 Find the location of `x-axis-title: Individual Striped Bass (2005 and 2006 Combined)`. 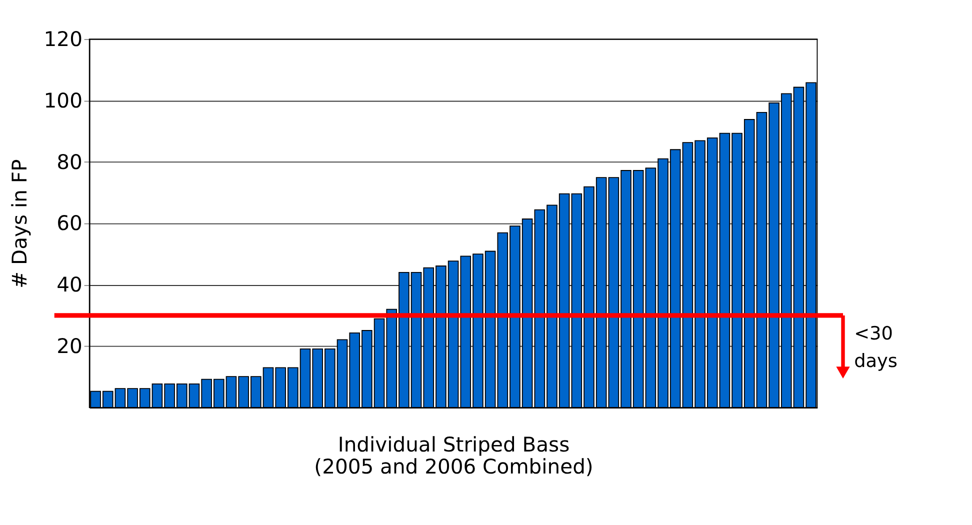

x-axis-title: Individual Striped Bass (2005 and 2006 Combined) is located at coordinates (454, 455).